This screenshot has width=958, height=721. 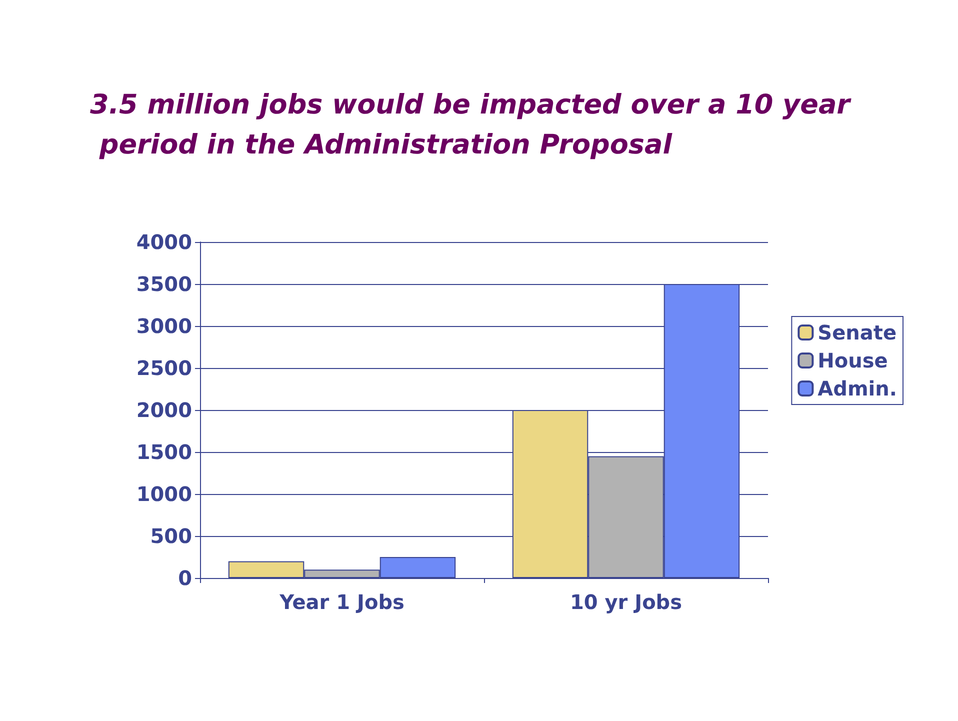 What do you see at coordinates (164, 410) in the screenshot?
I see `y-tick-label: 2000` at bounding box center [164, 410].